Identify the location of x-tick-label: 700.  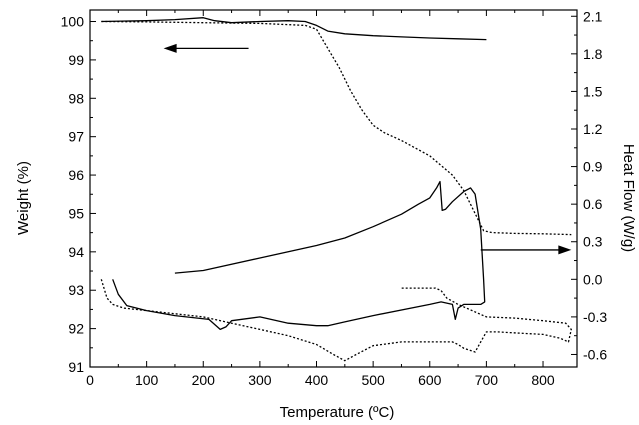
(487, 380).